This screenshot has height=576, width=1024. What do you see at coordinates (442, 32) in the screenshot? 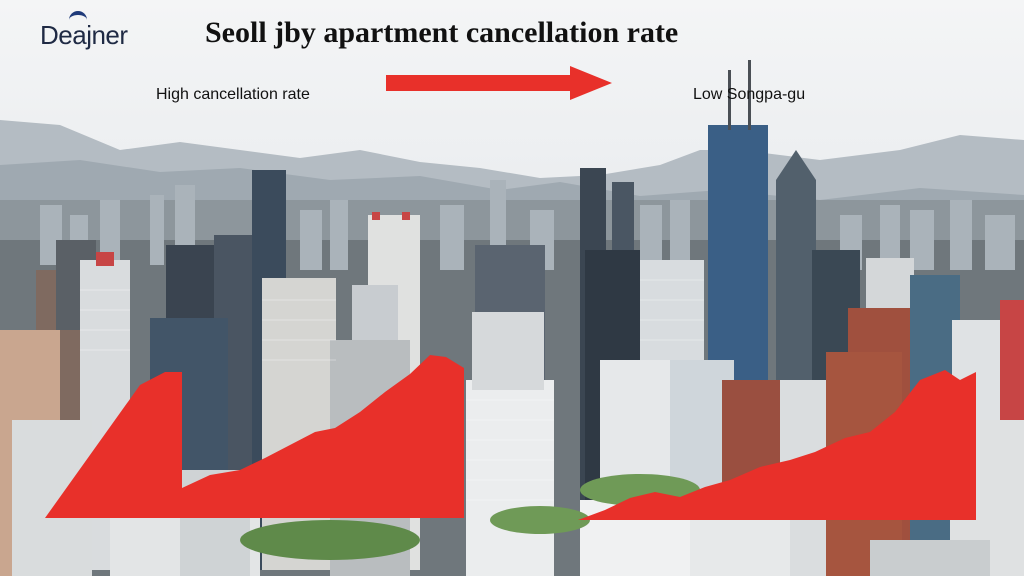
I see `page-title: Seoll jby apartment cancellation rate` at bounding box center [442, 32].